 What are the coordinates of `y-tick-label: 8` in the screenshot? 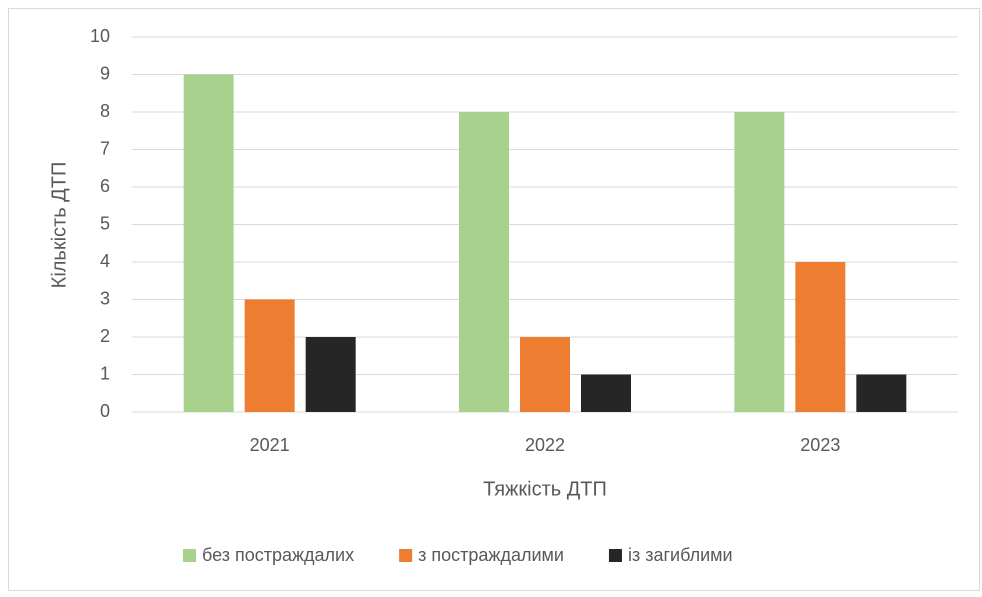 It's located at (105, 111).